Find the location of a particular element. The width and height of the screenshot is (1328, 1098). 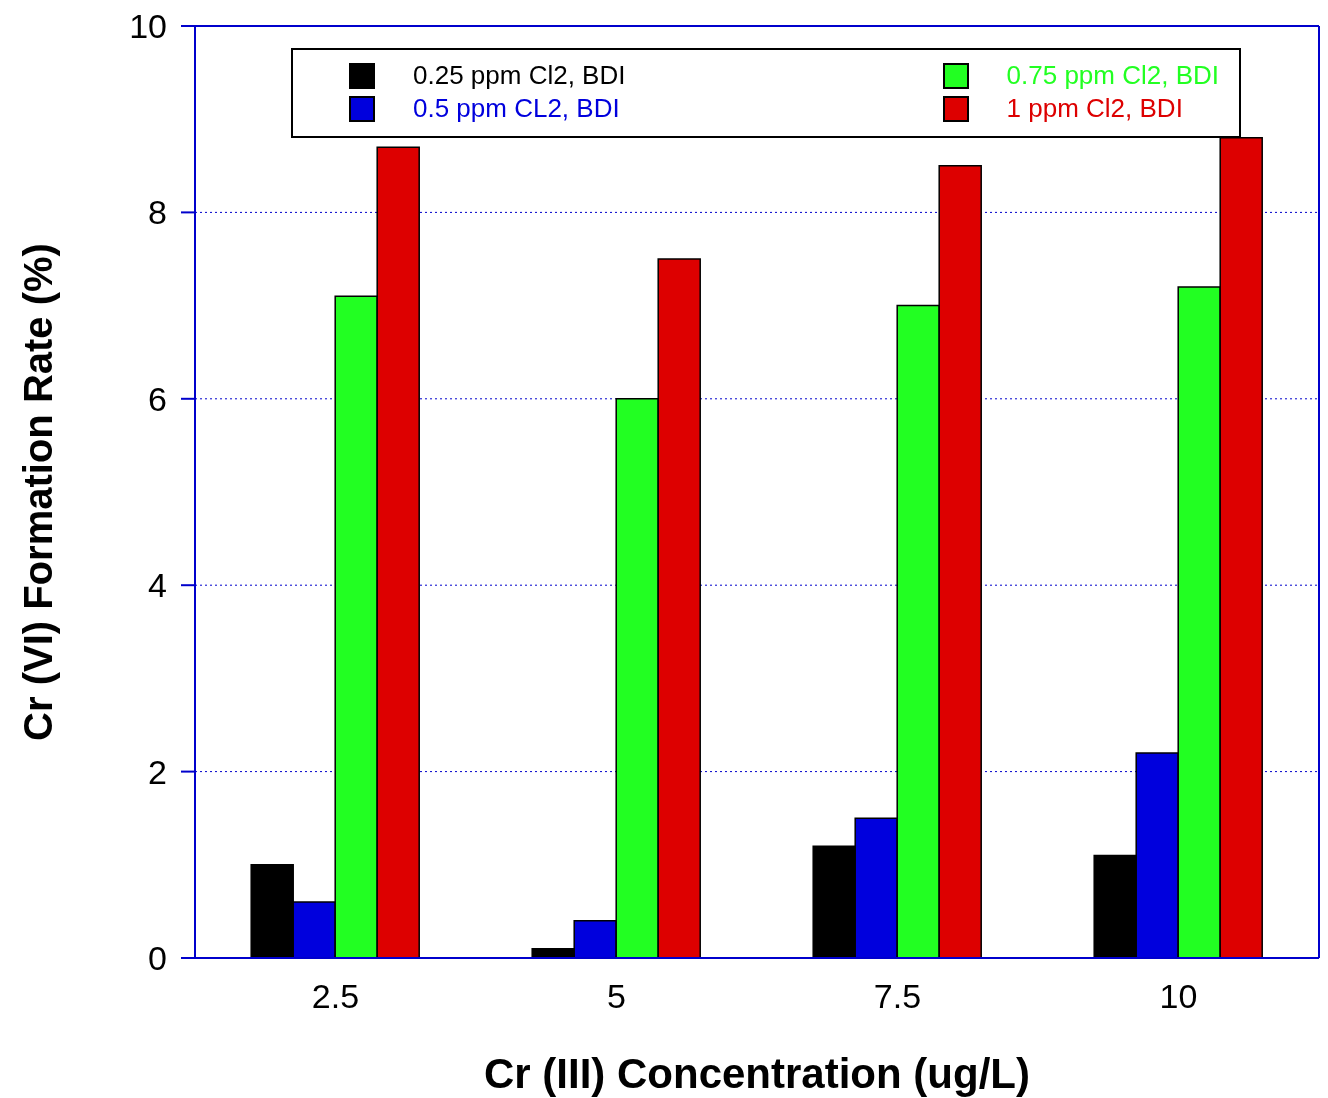

legend-label: 0.75 ppm Cl2, BDI is located at coordinates (1112, 75).